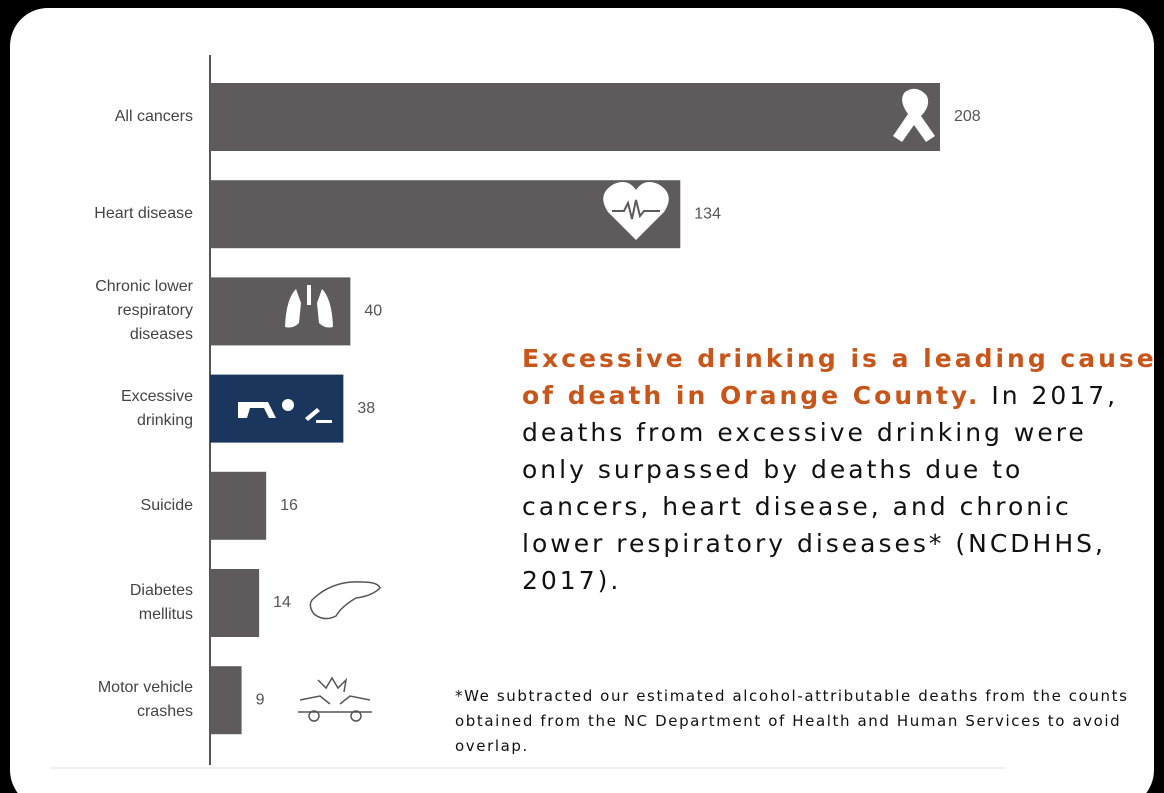  I want to click on value-label: 9, so click(260, 699).